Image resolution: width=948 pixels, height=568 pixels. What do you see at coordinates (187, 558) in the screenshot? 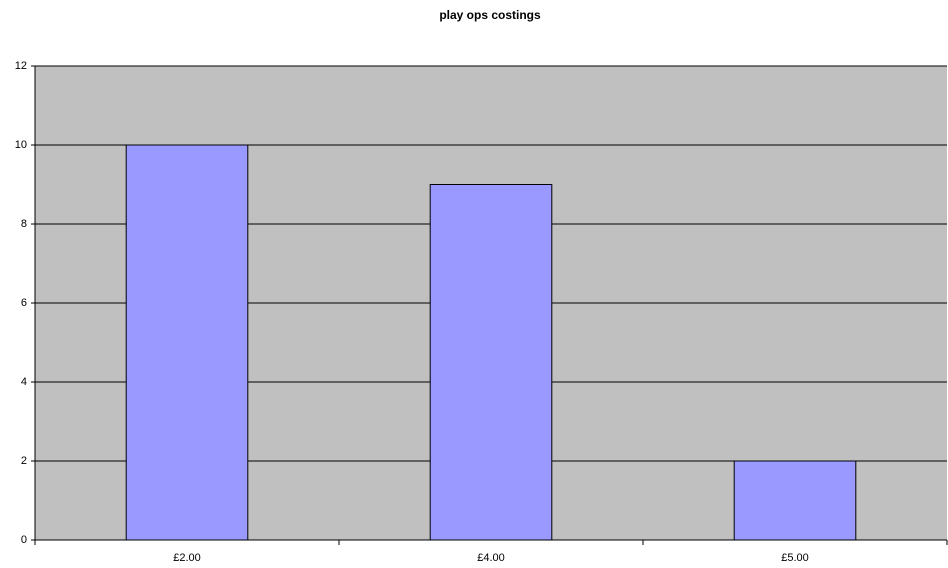
I see `x-tick-label: £2.00` at bounding box center [187, 558].